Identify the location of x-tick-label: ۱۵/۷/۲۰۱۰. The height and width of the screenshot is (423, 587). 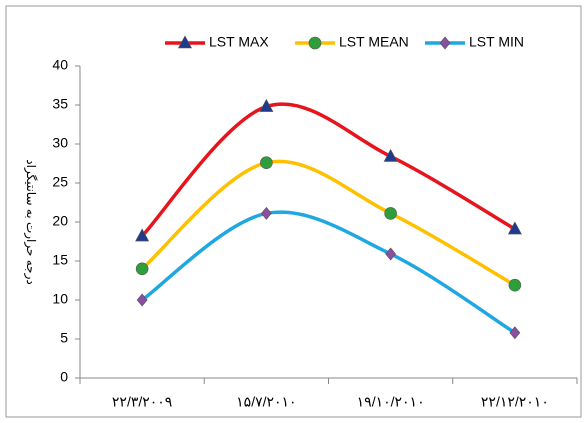
(266, 402).